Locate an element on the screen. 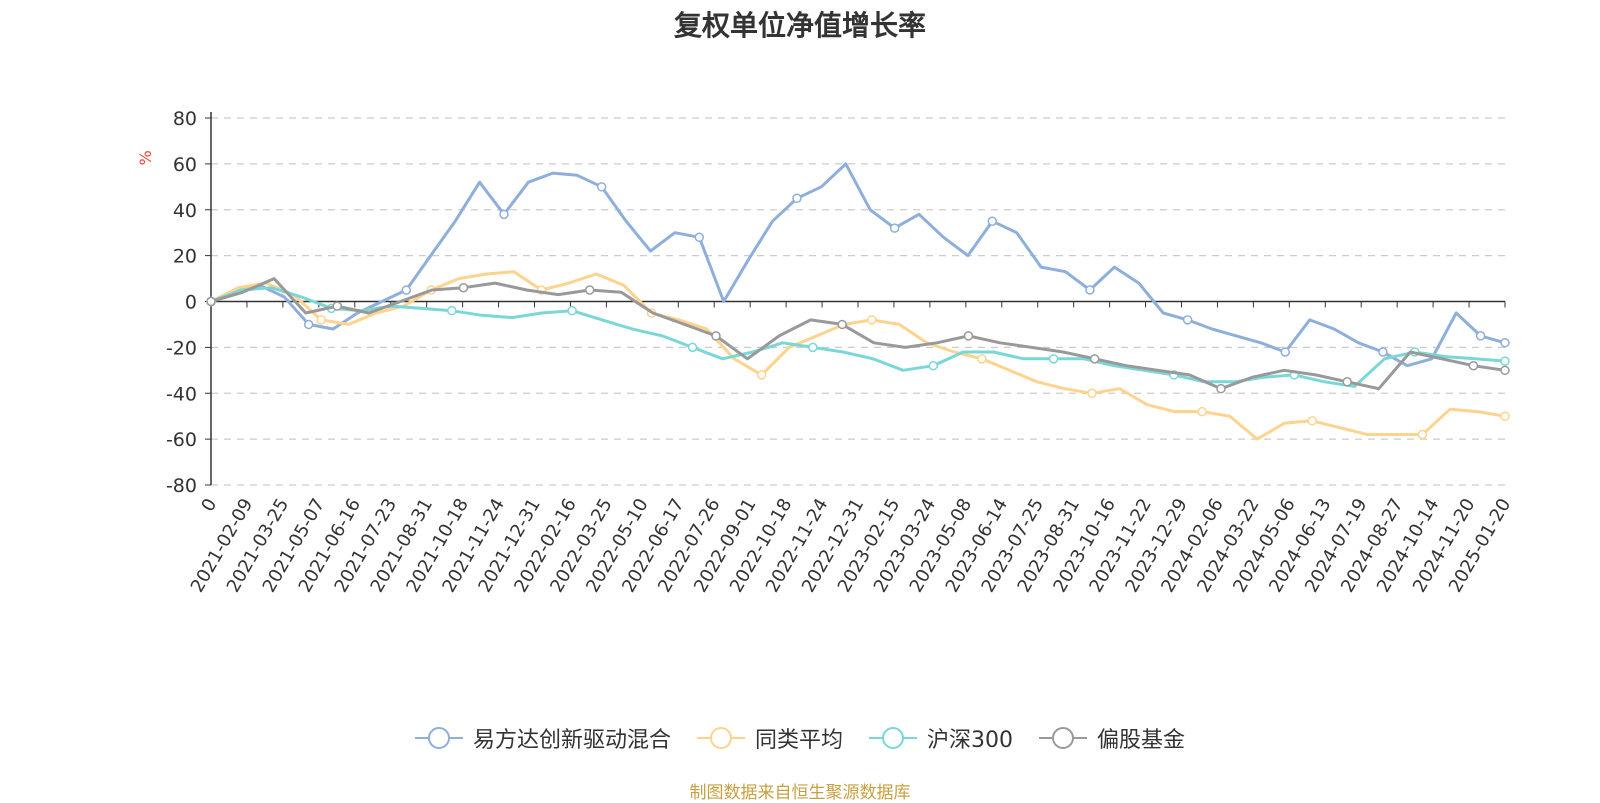  chart-title: 复权单位净值增长率 is located at coordinates (799, 25).